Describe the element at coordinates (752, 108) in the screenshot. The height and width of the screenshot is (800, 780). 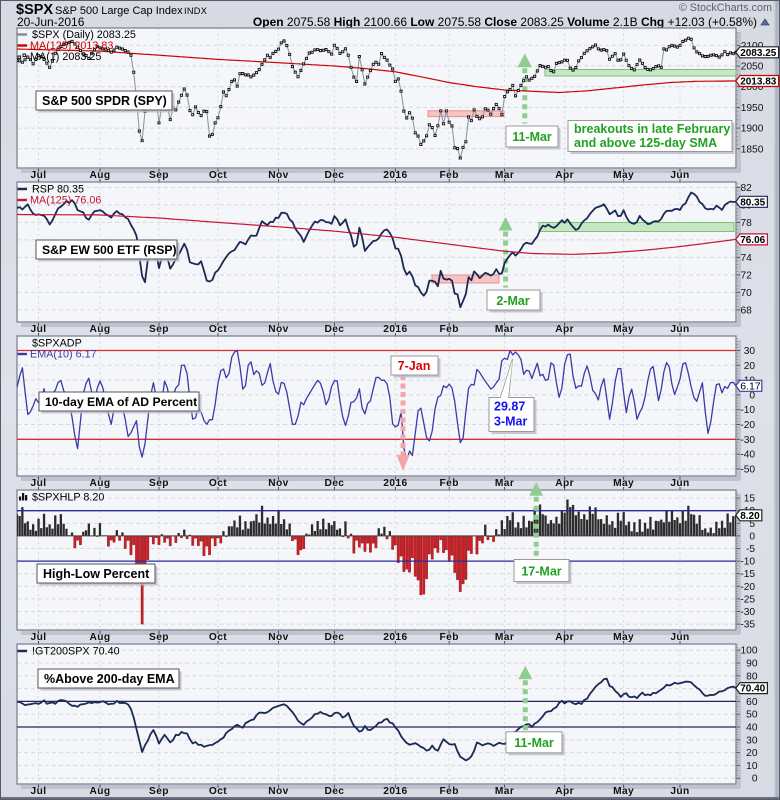
I see `svg-text: 1950` at that location.